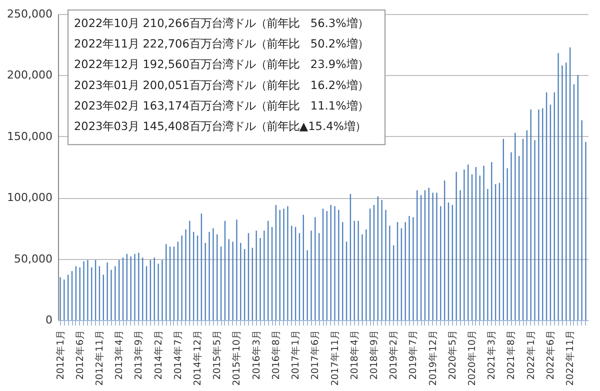  What do you see at coordinates (60, 355) in the screenshot?
I see `x-tick-label: 2012年1月` at bounding box center [60, 355].